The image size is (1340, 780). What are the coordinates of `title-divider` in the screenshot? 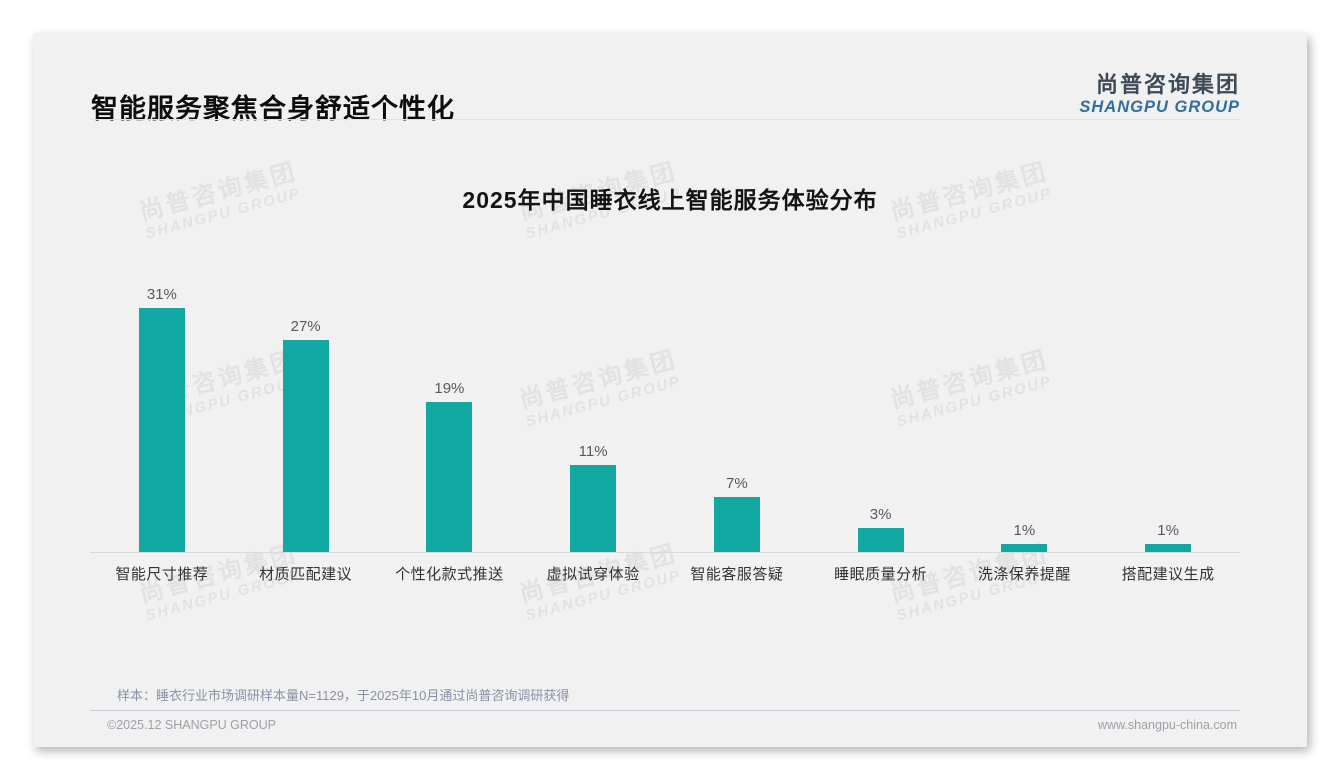 It's located at (665, 119).